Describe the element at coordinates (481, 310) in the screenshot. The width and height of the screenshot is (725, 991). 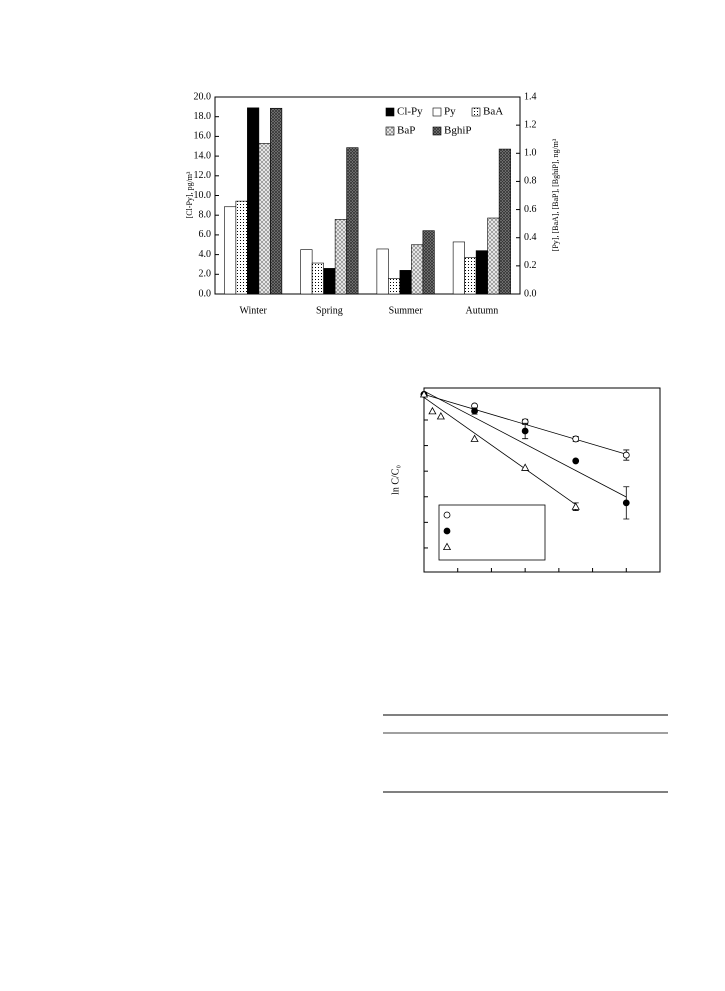
I see `x-tick-label: Autumn` at that location.